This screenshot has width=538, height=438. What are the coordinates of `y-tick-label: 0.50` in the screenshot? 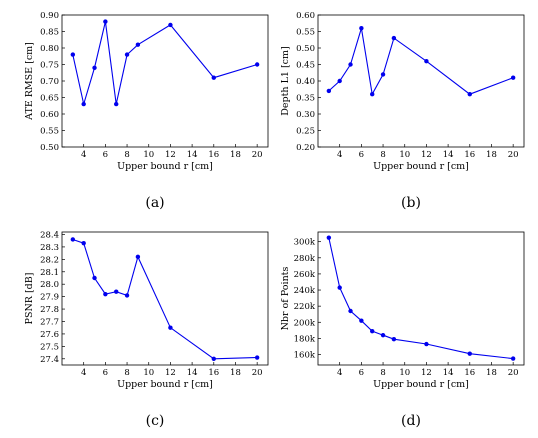 It's located at (305, 49).